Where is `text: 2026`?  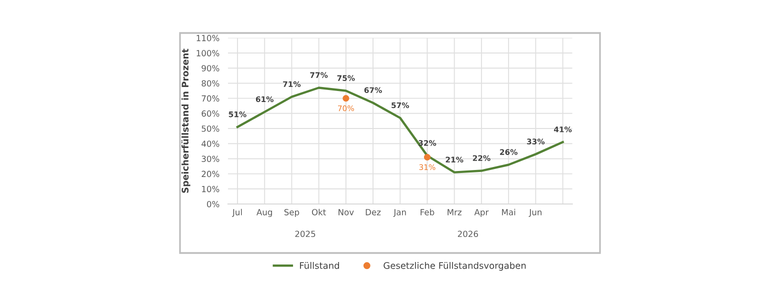
text: 2026 is located at coordinates (468, 234).